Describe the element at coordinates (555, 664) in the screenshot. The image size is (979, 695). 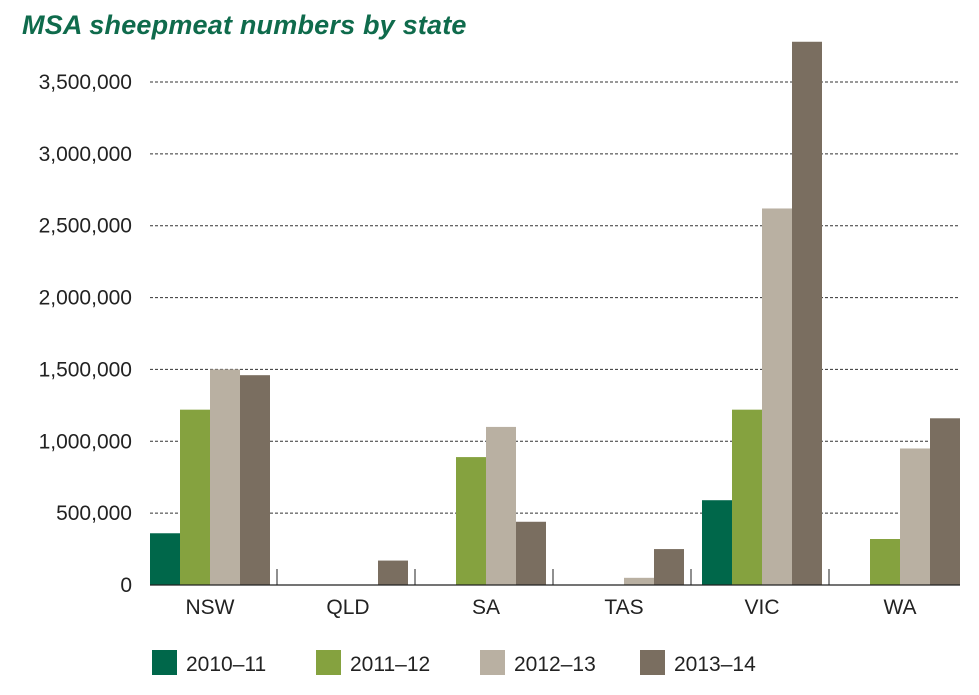
I see `legend-label: 2012–13` at that location.